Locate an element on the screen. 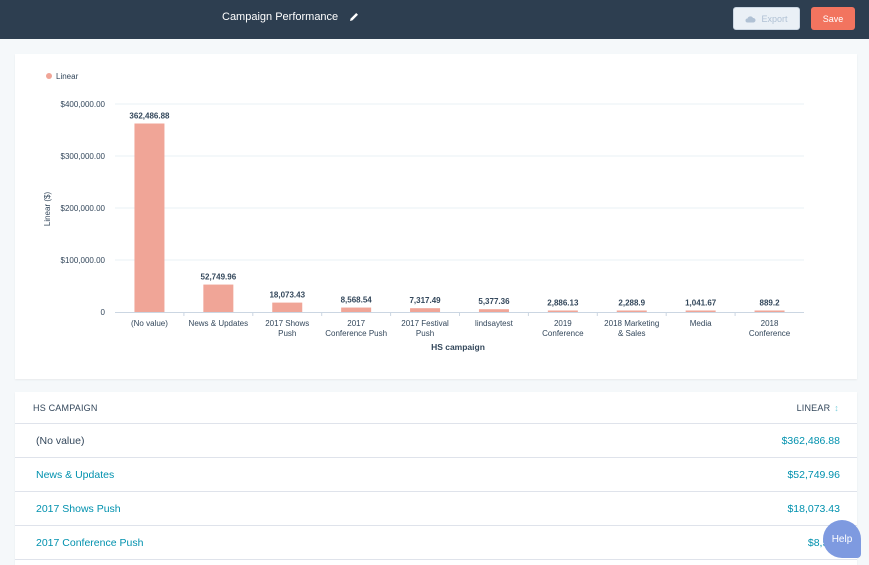 This screenshot has width=869, height=565. bar-value-label: 7,317.49 is located at coordinates (425, 300).